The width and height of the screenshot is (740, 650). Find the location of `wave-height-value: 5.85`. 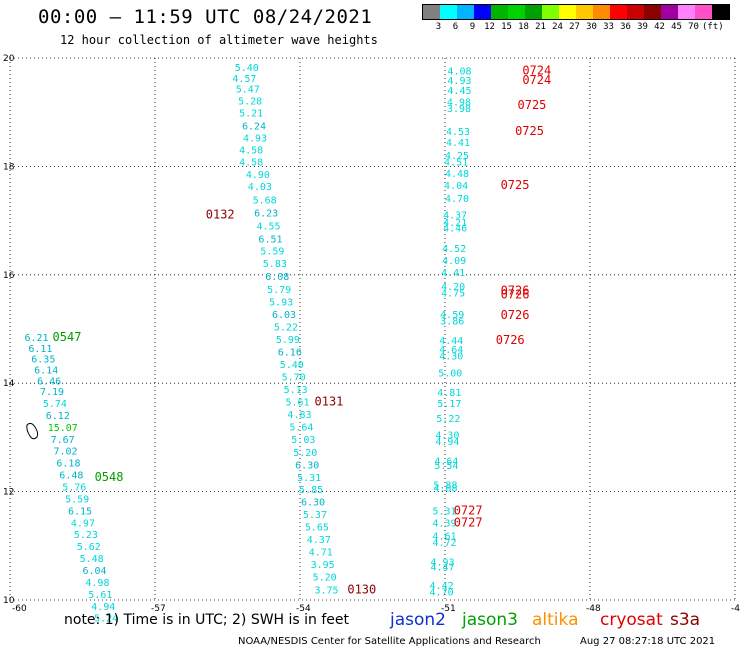

wave-height-value: 5.85 is located at coordinates (311, 490).